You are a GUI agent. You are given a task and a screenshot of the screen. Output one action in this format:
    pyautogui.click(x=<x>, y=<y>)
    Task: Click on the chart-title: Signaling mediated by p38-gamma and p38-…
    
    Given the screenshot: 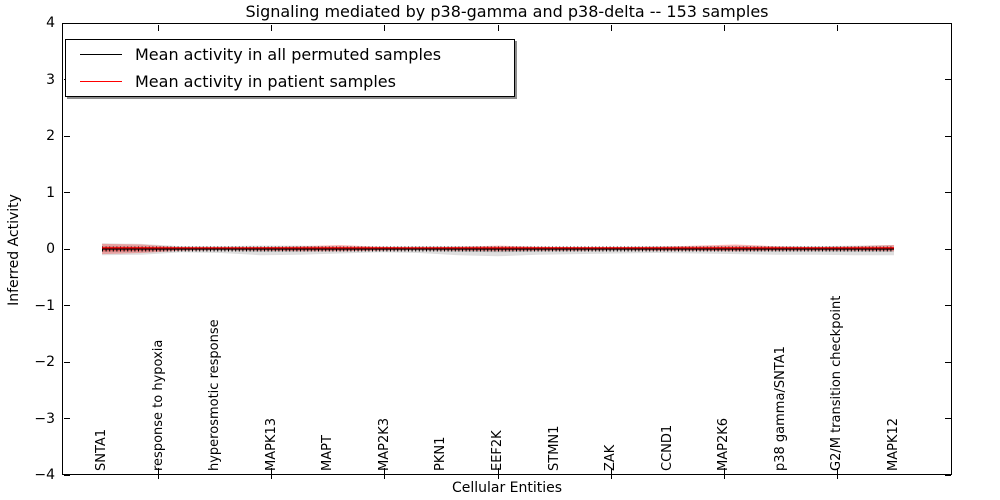 What is the action you would take?
    pyautogui.click(x=507, y=11)
    